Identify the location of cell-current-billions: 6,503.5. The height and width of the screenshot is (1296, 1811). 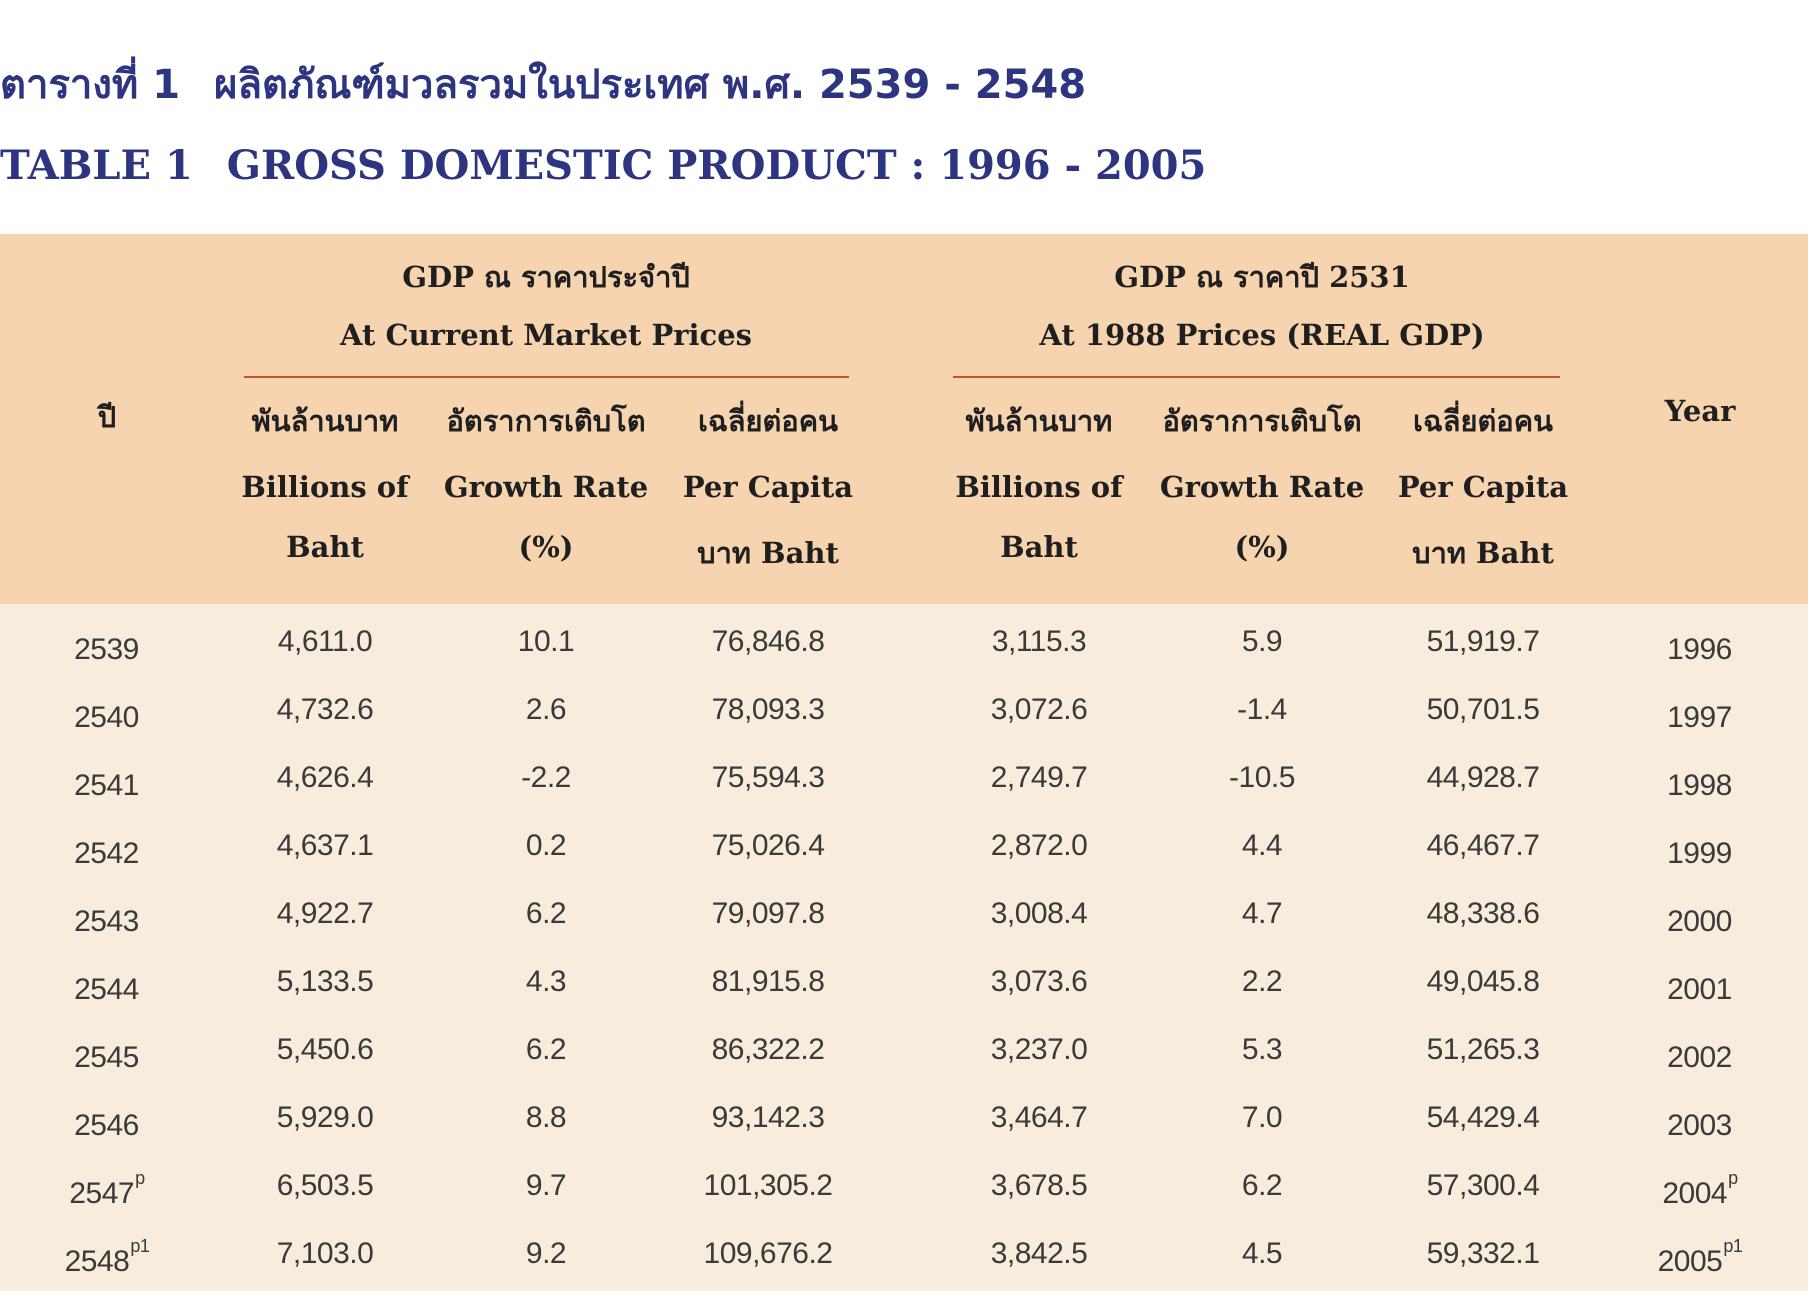
(325, 1185).